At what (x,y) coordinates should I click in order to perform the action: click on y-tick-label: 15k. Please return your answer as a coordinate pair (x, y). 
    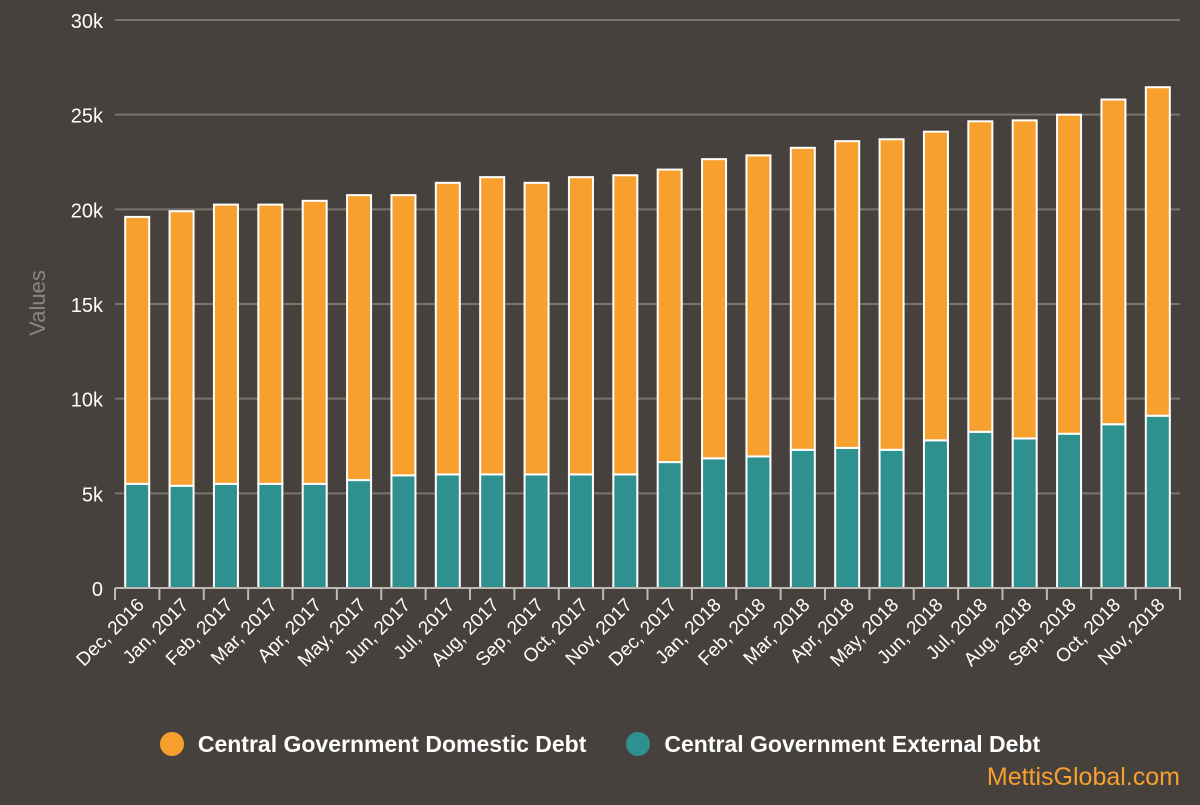
    Looking at the image, I should click on (87, 306).